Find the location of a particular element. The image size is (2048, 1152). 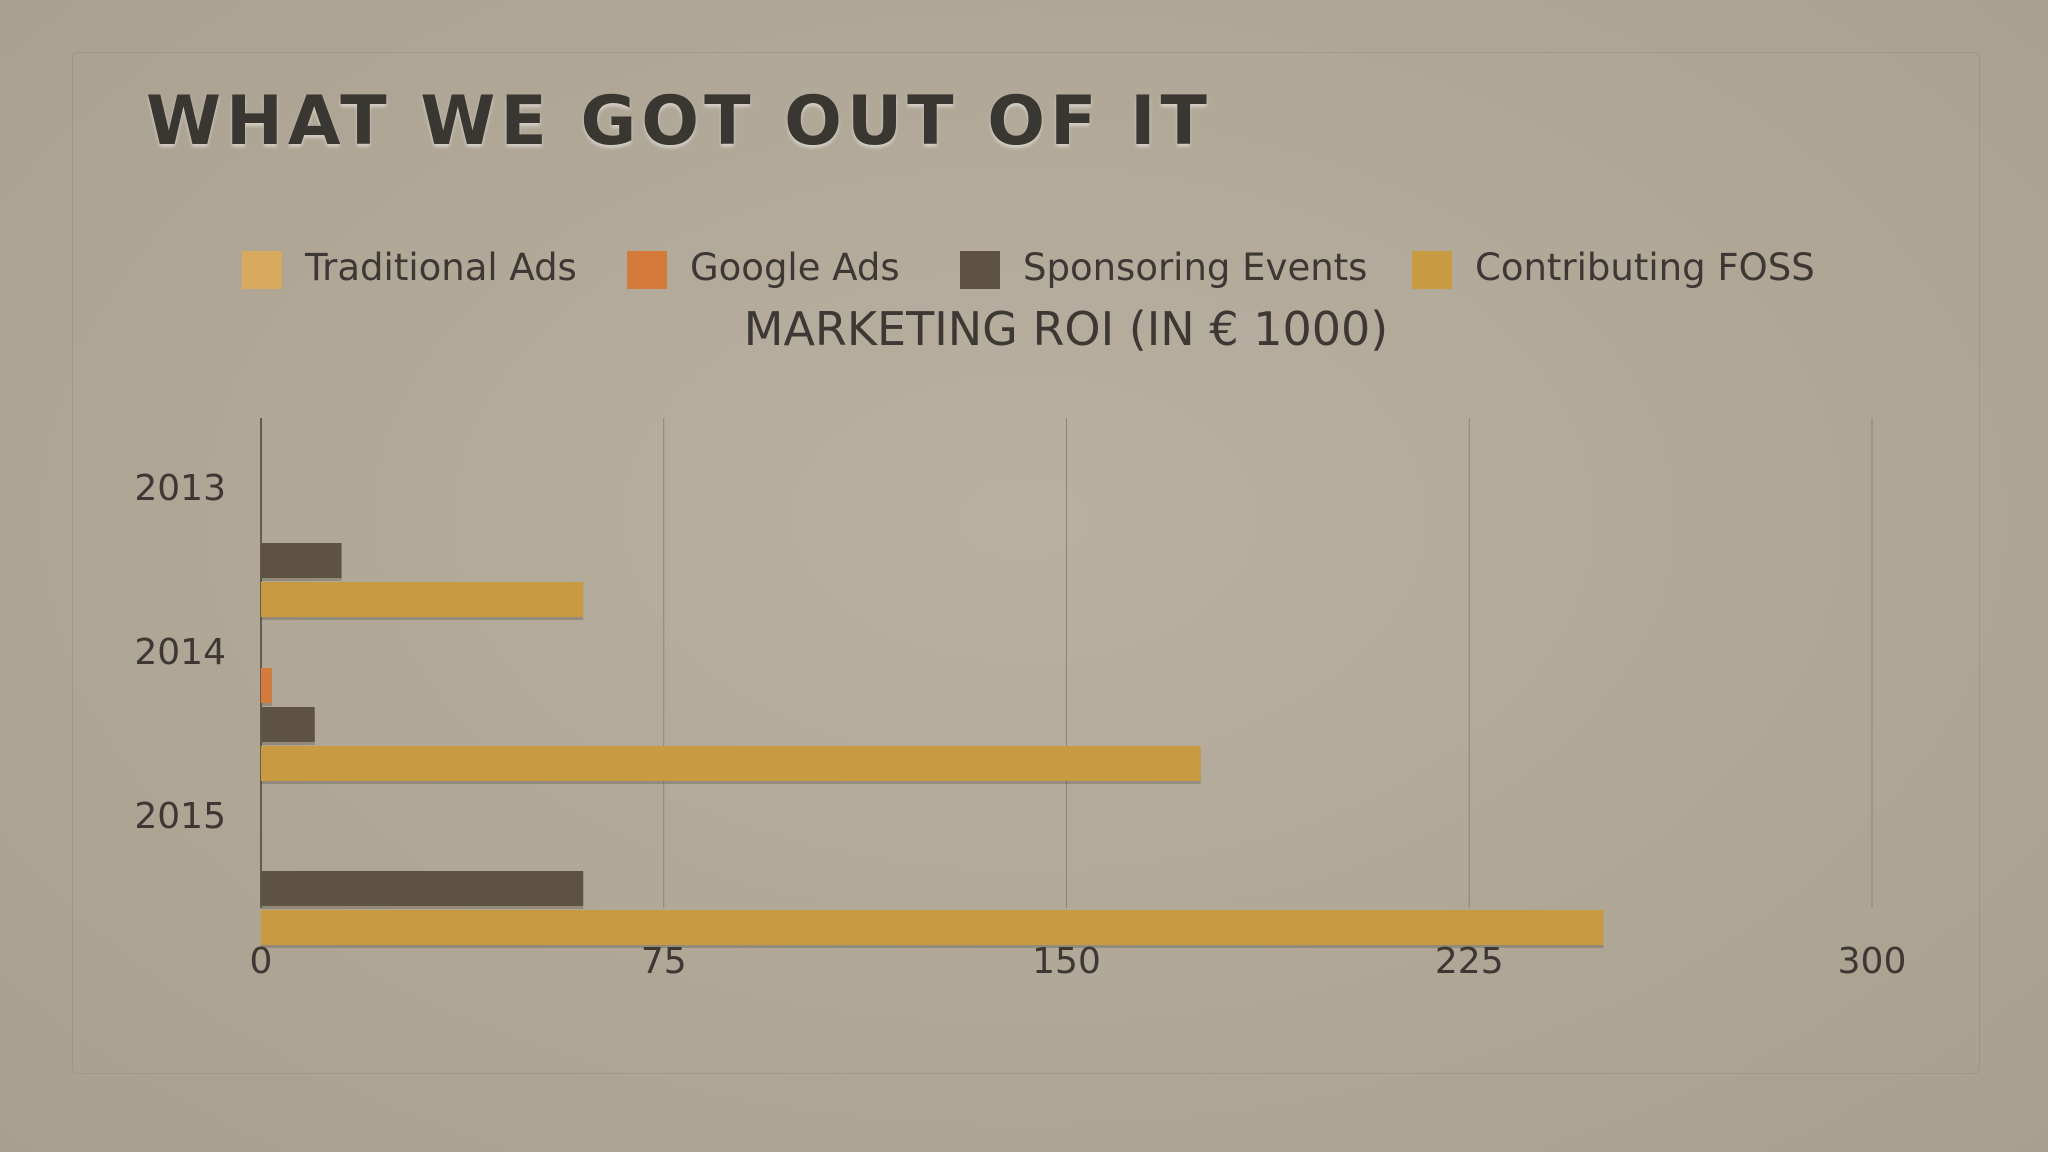

y-axis-labels: 2013 2014 2015 is located at coordinates (180, 652).